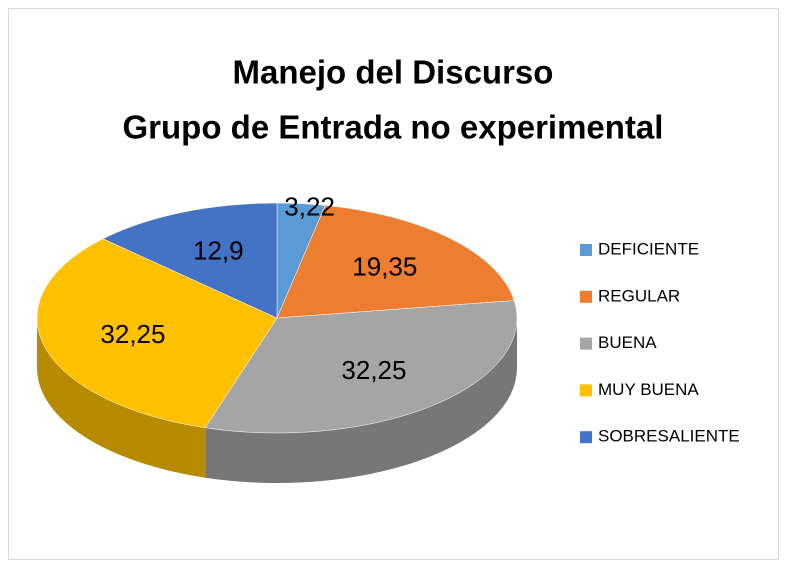 The width and height of the screenshot is (787, 569). I want to click on value-label: 12,9, so click(218, 250).